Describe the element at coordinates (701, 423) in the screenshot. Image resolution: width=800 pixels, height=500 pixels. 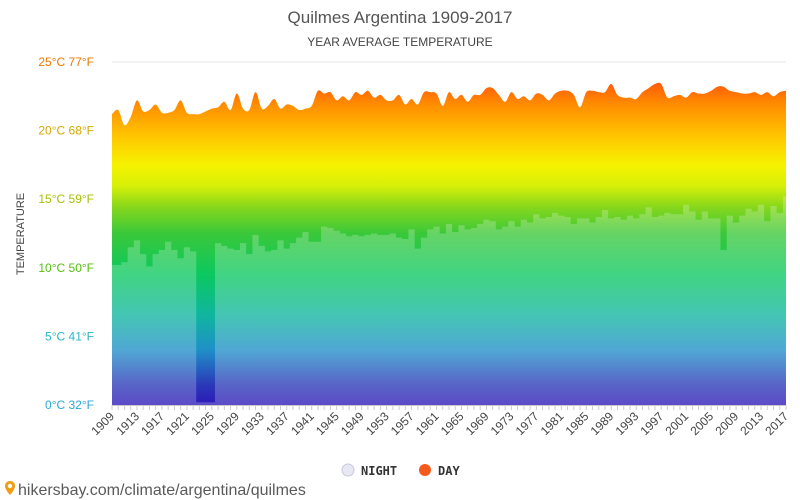
I see `x-tick-label: 2005` at that location.